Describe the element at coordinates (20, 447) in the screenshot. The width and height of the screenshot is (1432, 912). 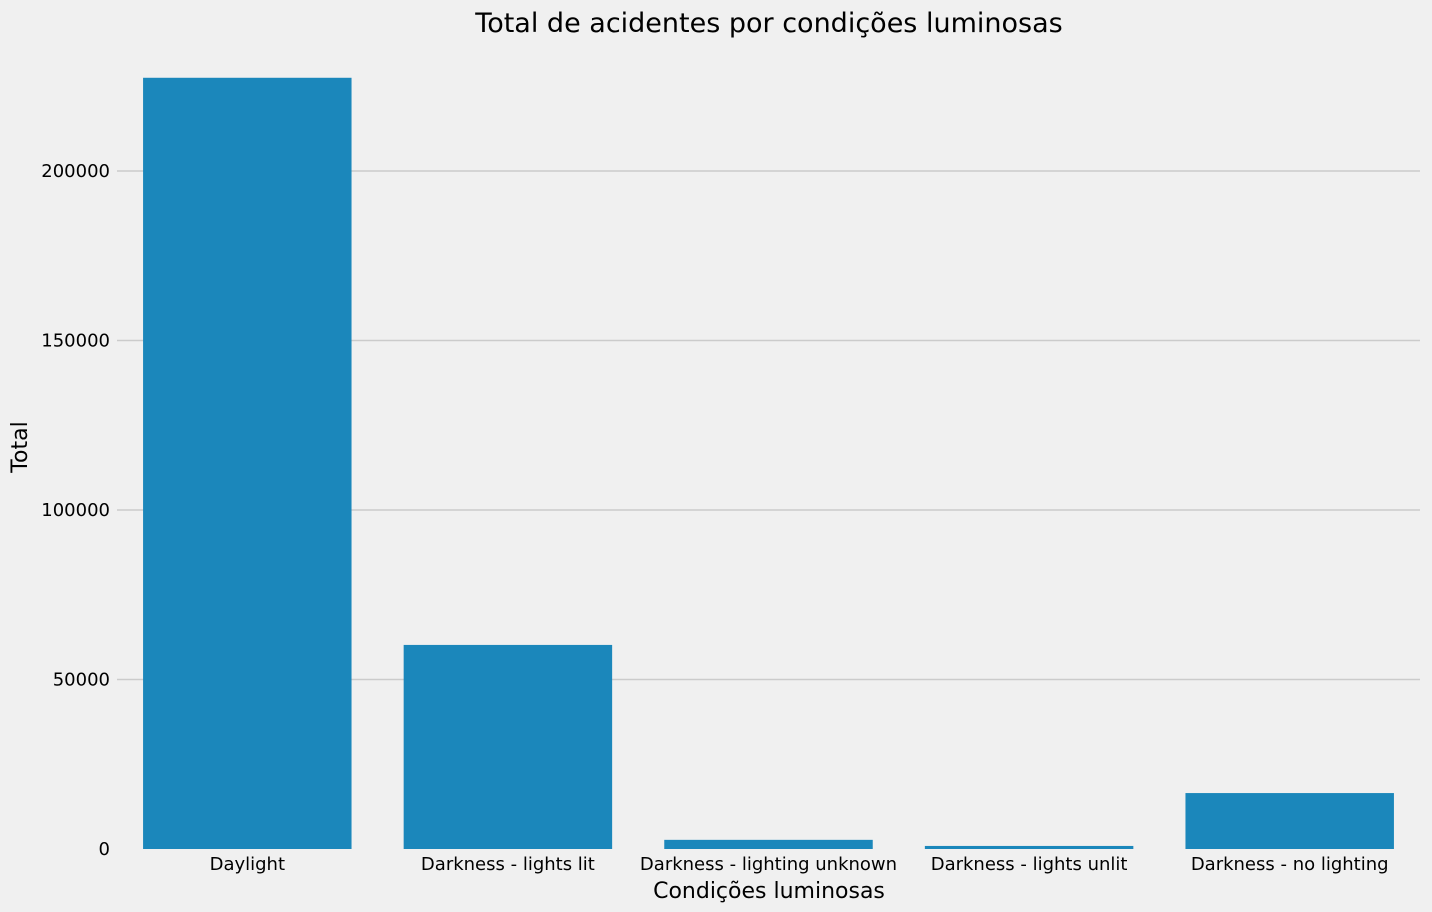
I see `y-axis-label: Total` at that location.